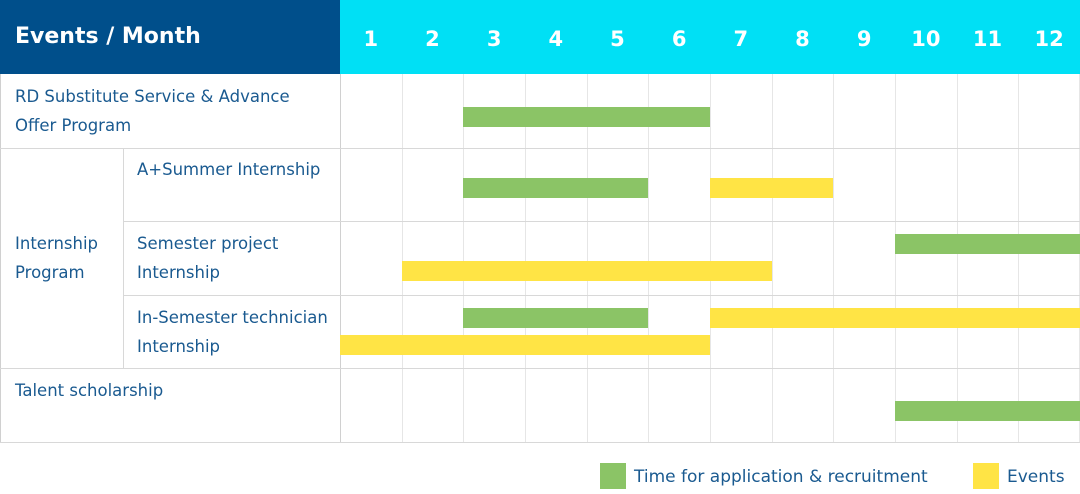  Describe the element at coordinates (123, 258) in the screenshot. I see `subdivider` at that location.